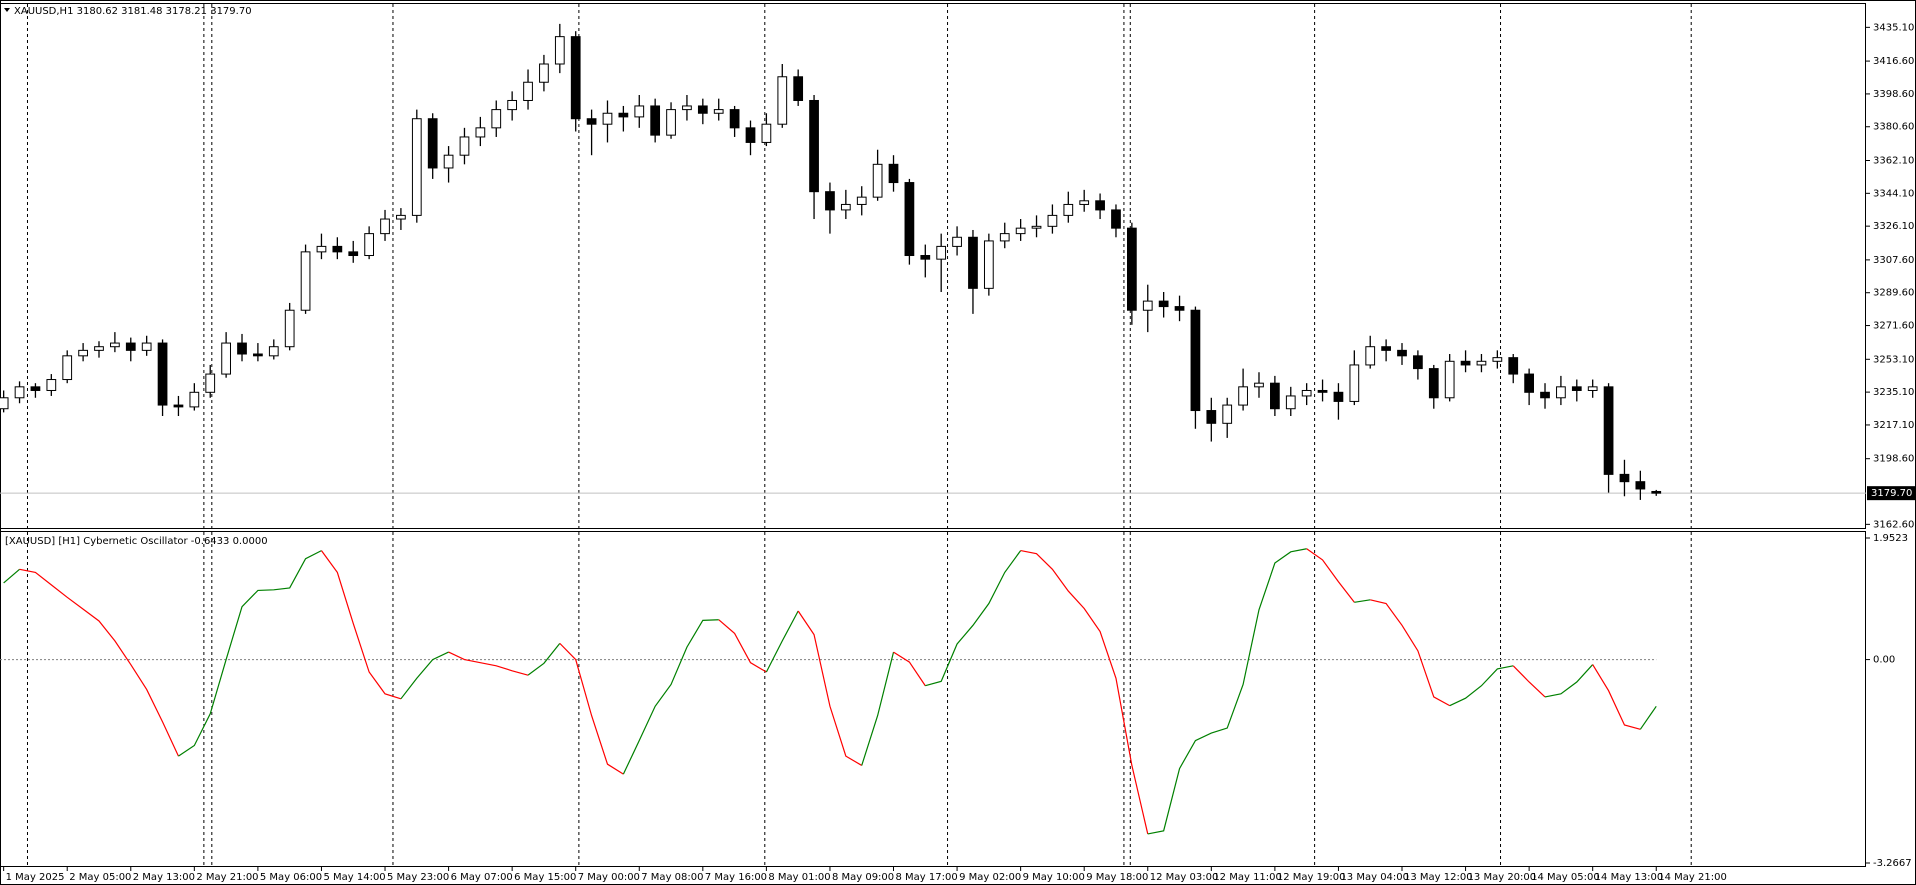  Describe the element at coordinates (672, 877) in the screenshot. I see `x-tick-label: 7 May 08:00` at that location.